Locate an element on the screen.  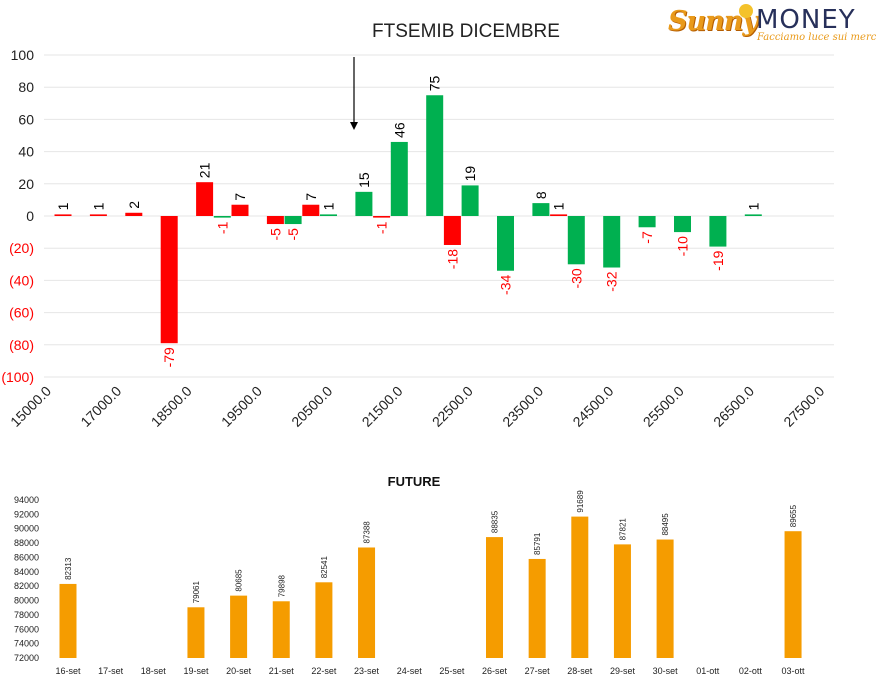
future-bar-value-label: 87388 is located at coordinates (367, 532).